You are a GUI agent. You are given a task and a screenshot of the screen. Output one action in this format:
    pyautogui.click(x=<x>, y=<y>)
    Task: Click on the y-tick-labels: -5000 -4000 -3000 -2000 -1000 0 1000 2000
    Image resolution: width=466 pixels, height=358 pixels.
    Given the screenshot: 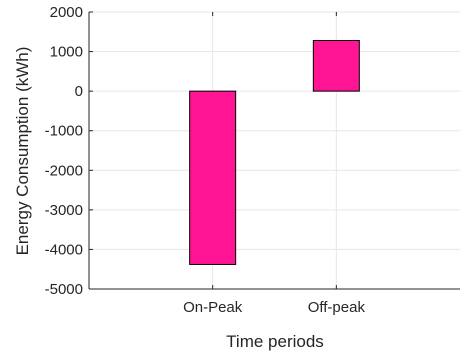 What is the action you would take?
    pyautogui.click(x=64, y=151)
    